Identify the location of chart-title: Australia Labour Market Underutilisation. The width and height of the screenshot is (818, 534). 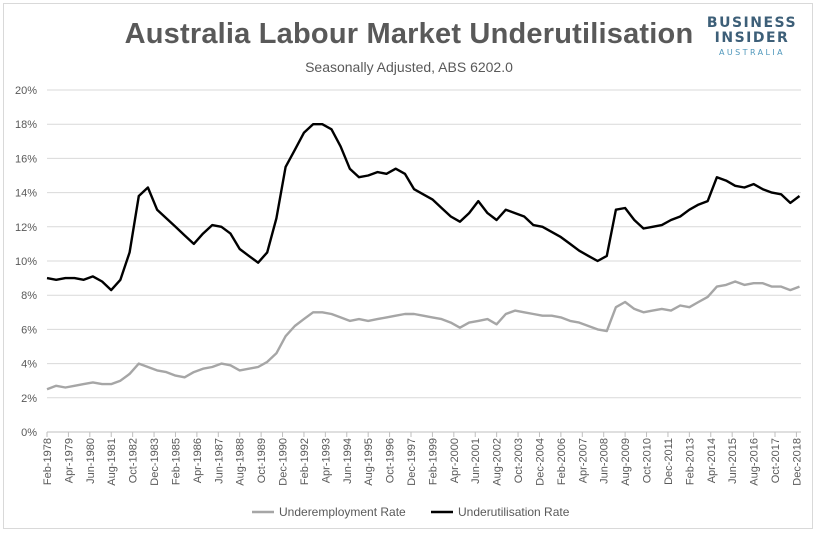
(409, 34).